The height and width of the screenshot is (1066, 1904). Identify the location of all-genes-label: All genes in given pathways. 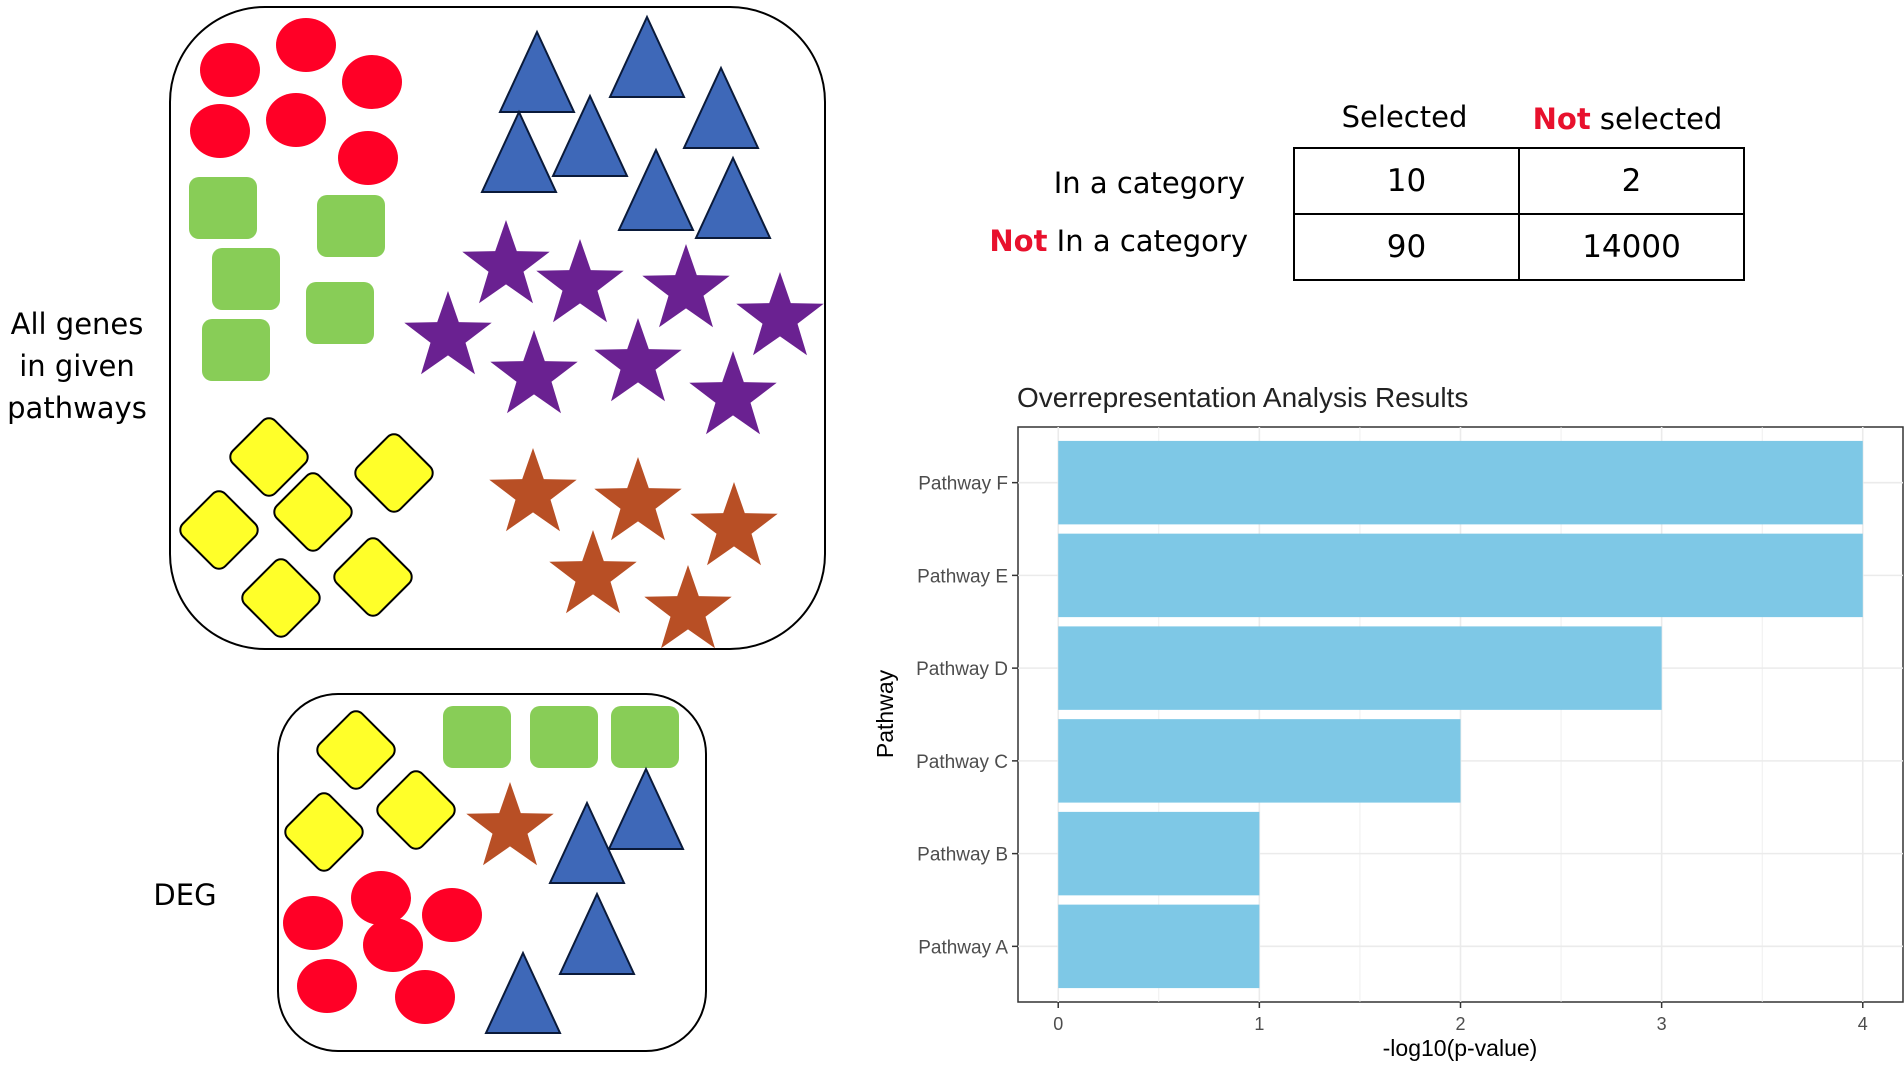
(77, 366).